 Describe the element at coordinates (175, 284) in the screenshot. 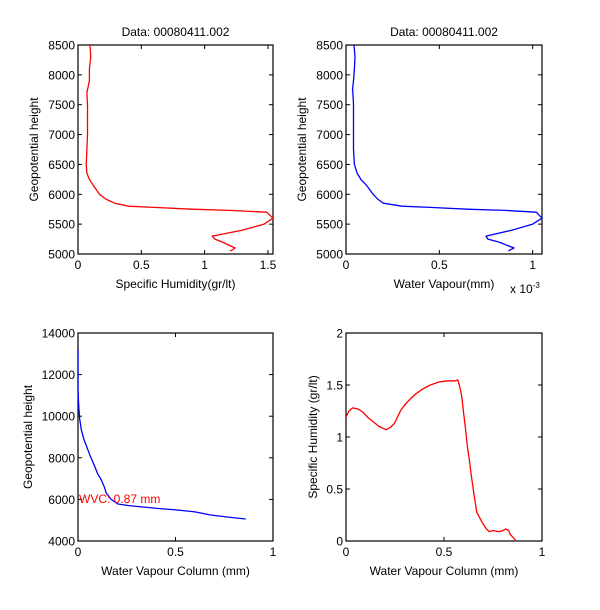

I see `x-axis-label: Specific Humidity(gr/lt)` at that location.